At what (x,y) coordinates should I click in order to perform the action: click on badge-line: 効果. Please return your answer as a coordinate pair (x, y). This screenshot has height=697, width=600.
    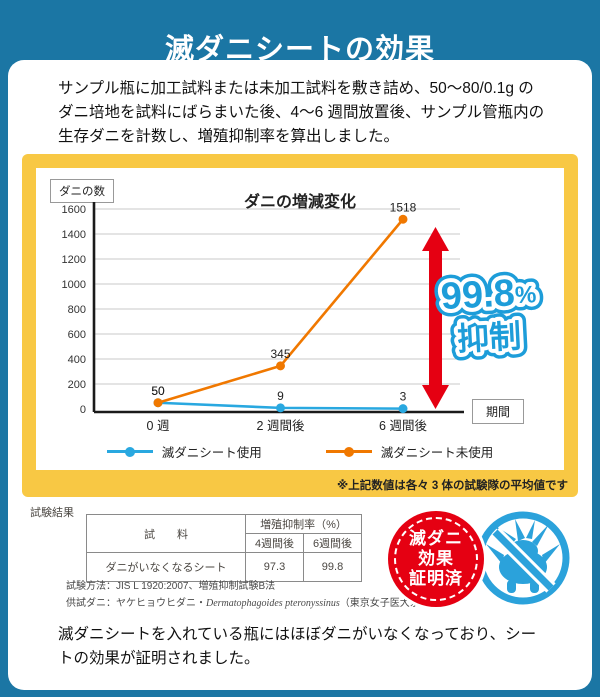
    Looking at the image, I should click on (436, 558).